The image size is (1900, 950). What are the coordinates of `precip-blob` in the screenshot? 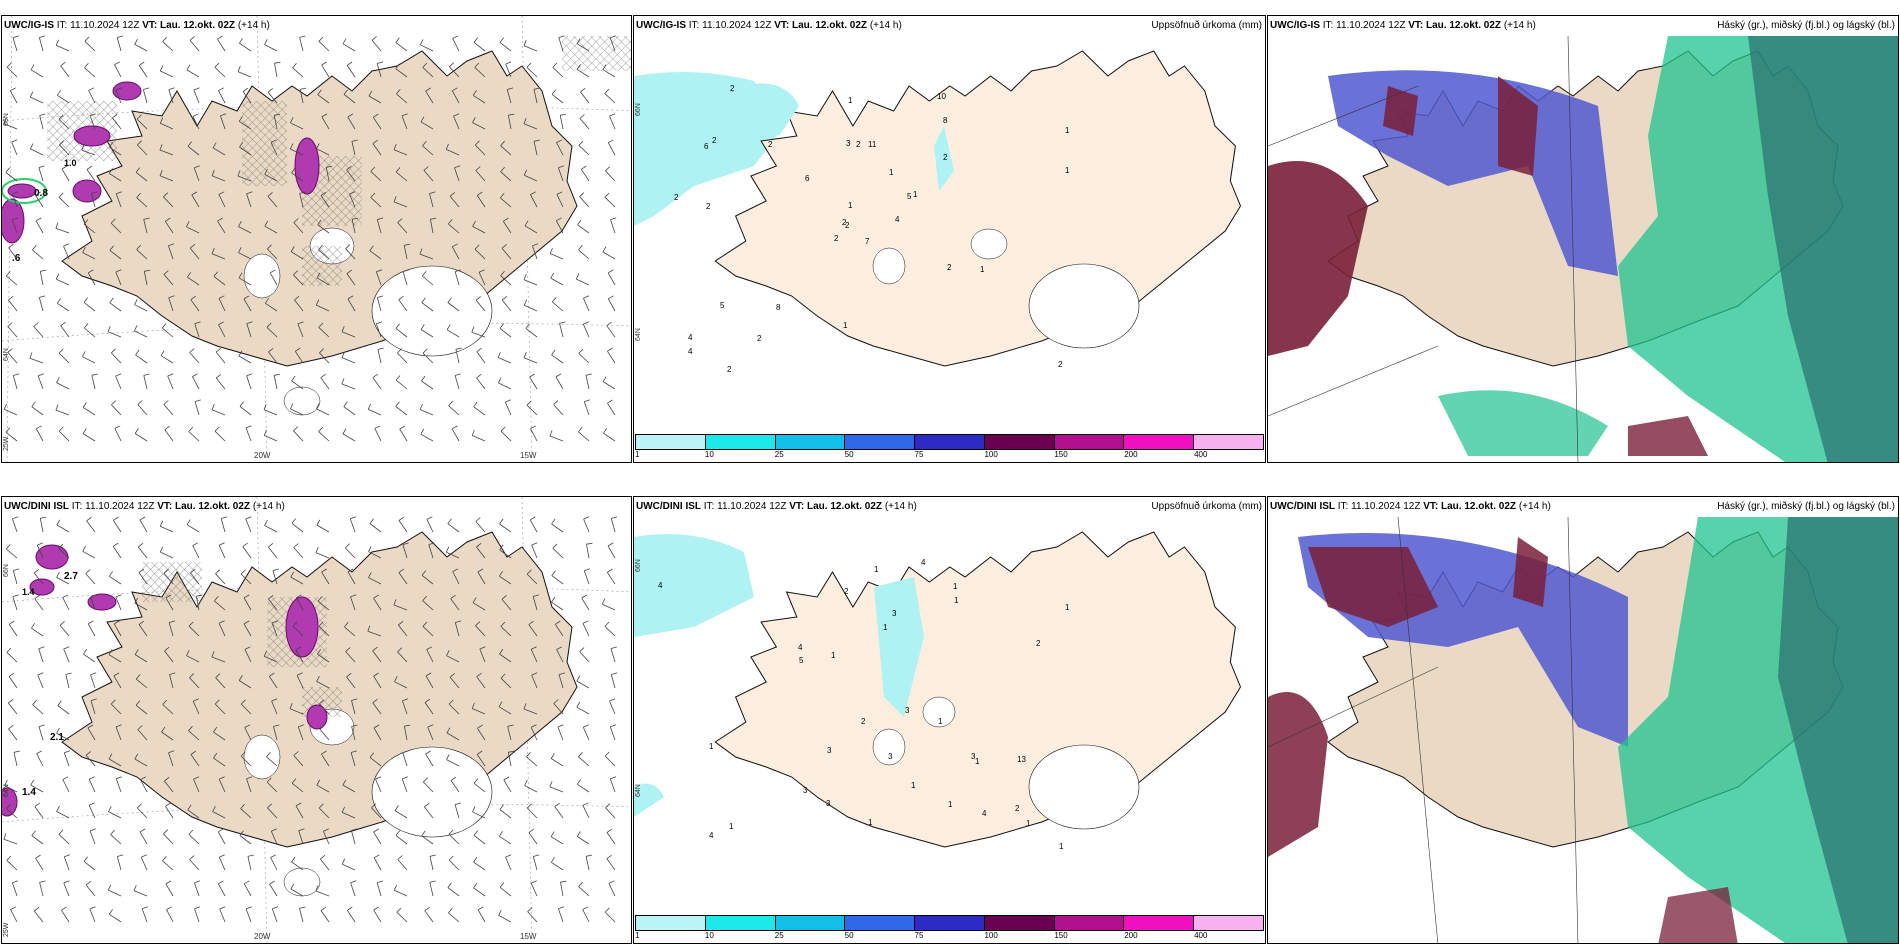 It's located at (42, 587).